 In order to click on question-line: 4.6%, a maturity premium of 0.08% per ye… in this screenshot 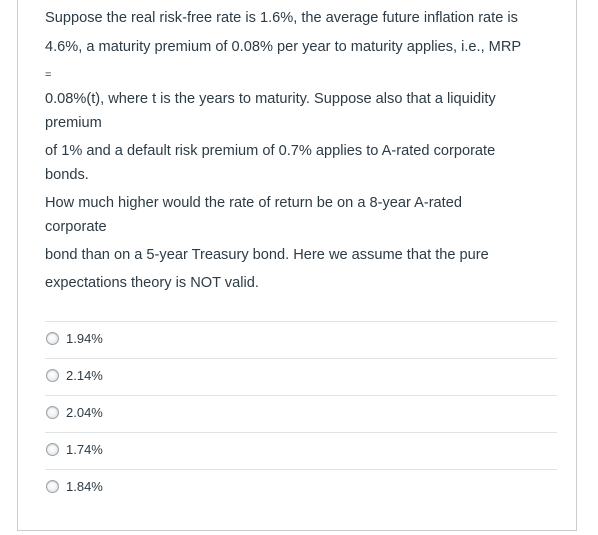, I will do `click(283, 47)`.